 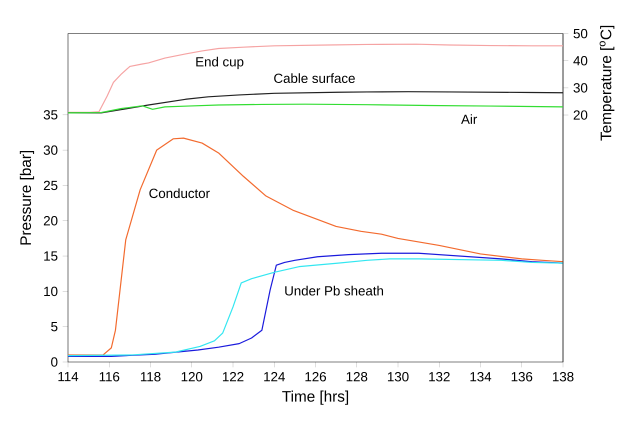 I want to click on x-axis-title: Time [hrs], so click(x=315, y=397).